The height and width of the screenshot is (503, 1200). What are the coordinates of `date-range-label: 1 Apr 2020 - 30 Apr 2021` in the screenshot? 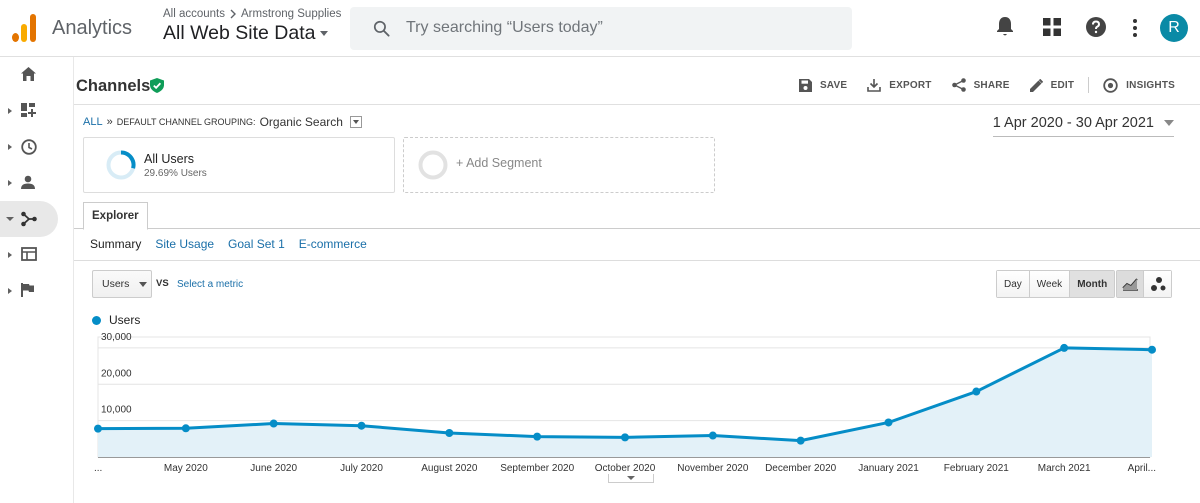 It's located at (1073, 123).